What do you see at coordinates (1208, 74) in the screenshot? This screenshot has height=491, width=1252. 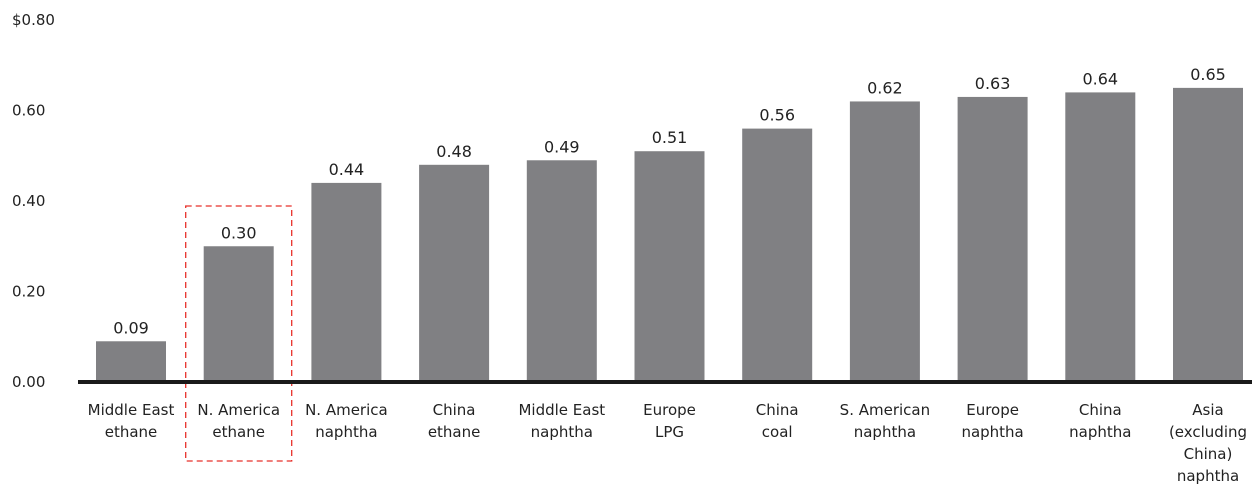 I see `bar-value-label: 0.65` at bounding box center [1208, 74].